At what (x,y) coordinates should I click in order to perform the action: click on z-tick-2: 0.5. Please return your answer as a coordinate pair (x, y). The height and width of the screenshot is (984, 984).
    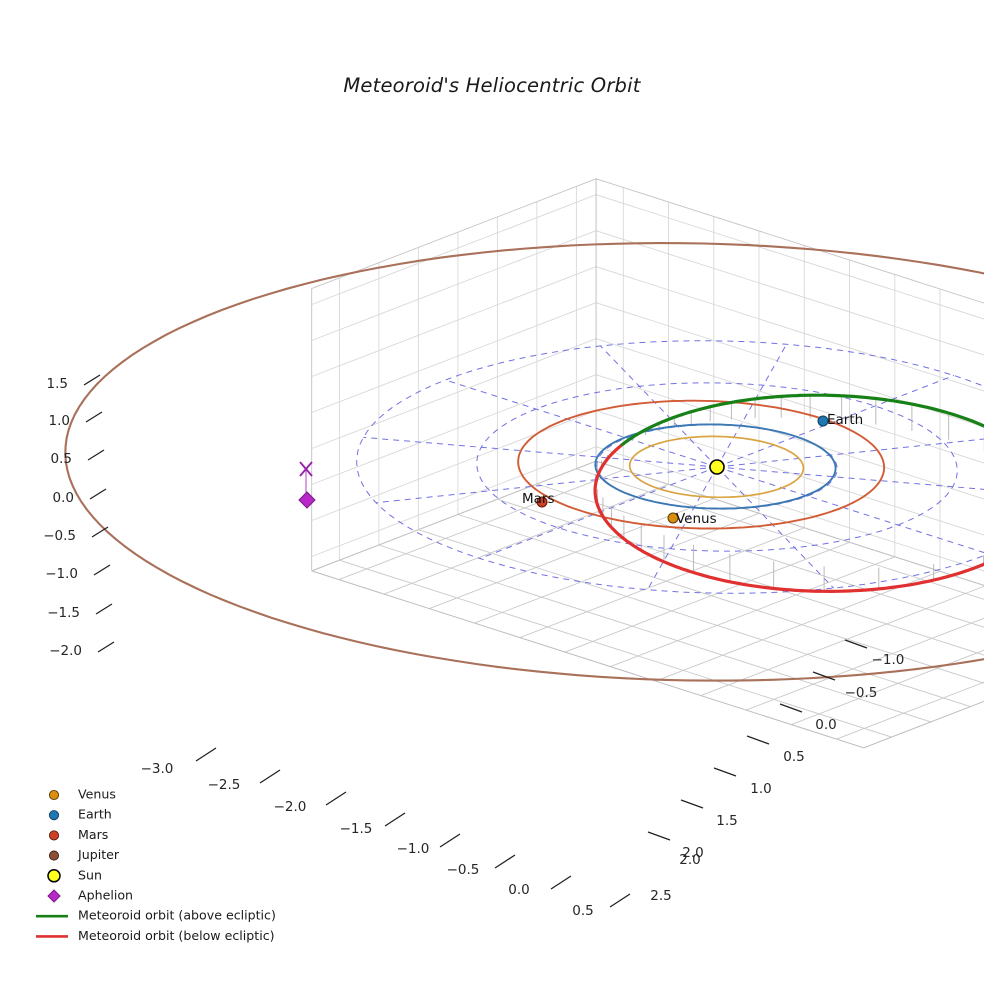
    Looking at the image, I should click on (61, 459).